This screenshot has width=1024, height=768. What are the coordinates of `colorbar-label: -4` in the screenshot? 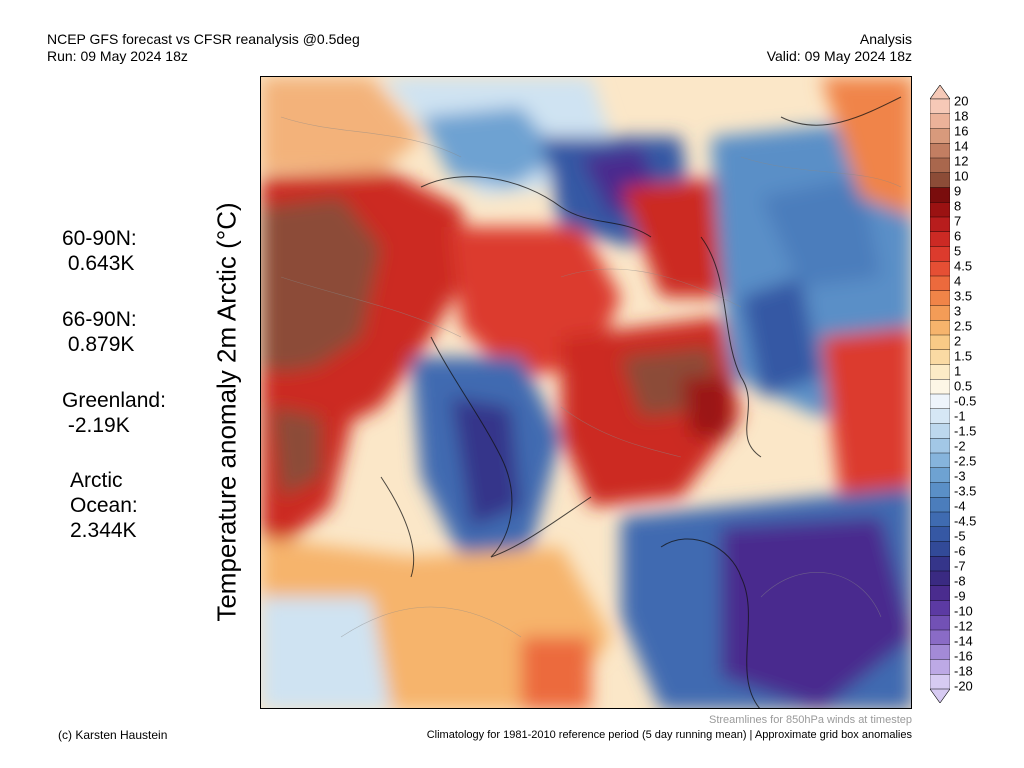 It's located at (960, 506).